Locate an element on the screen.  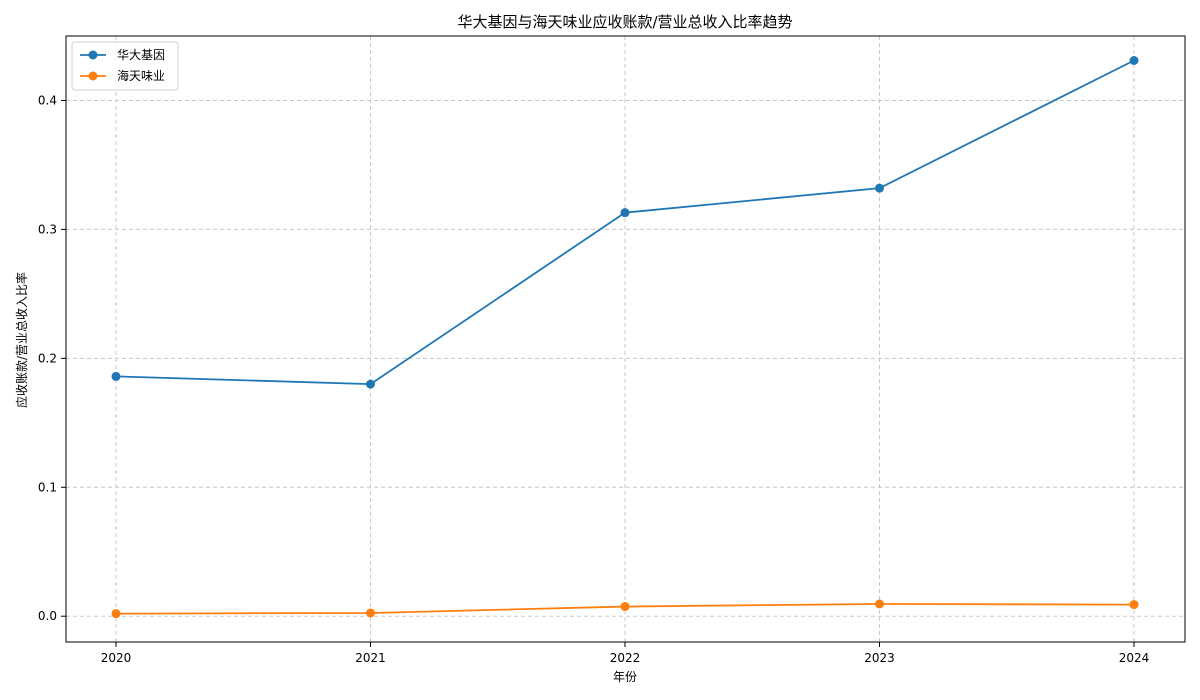
chart-title: 华大基因与海天味业应收账款/营业总收入比率趋势 is located at coordinates (624, 22).